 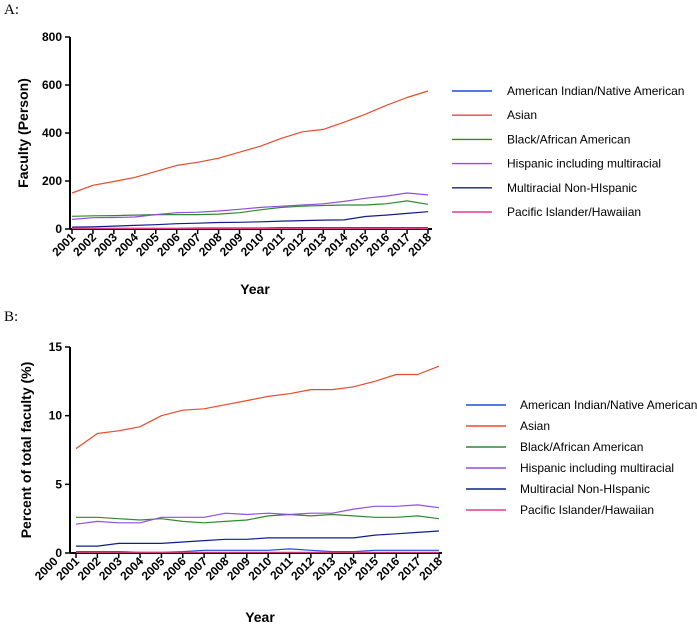 What do you see at coordinates (11, 10) in the screenshot?
I see `panel-label: A:` at bounding box center [11, 10].